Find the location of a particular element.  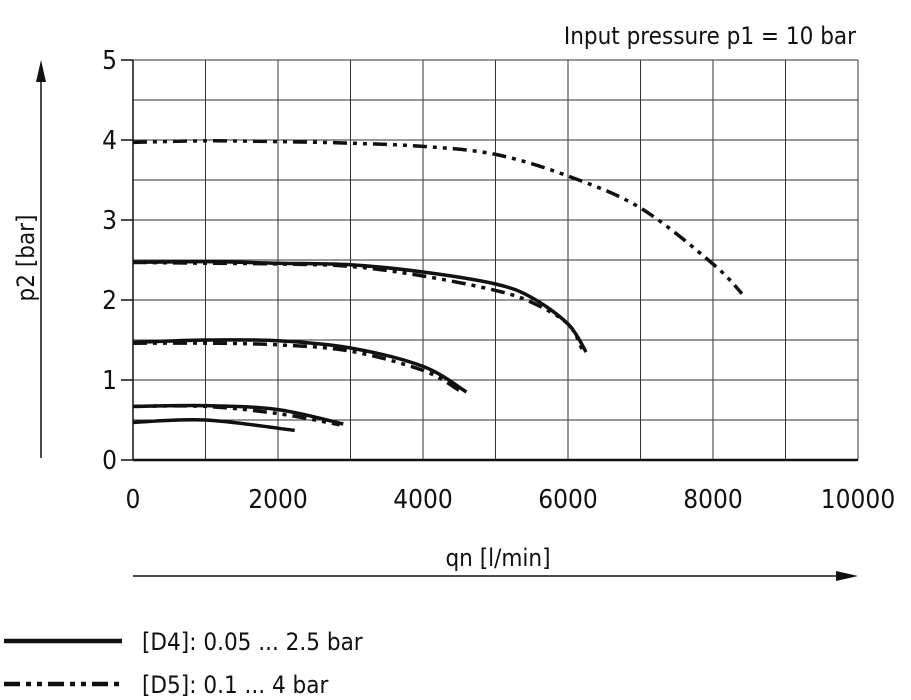

y-tick-label: 2 is located at coordinates (109, 301).